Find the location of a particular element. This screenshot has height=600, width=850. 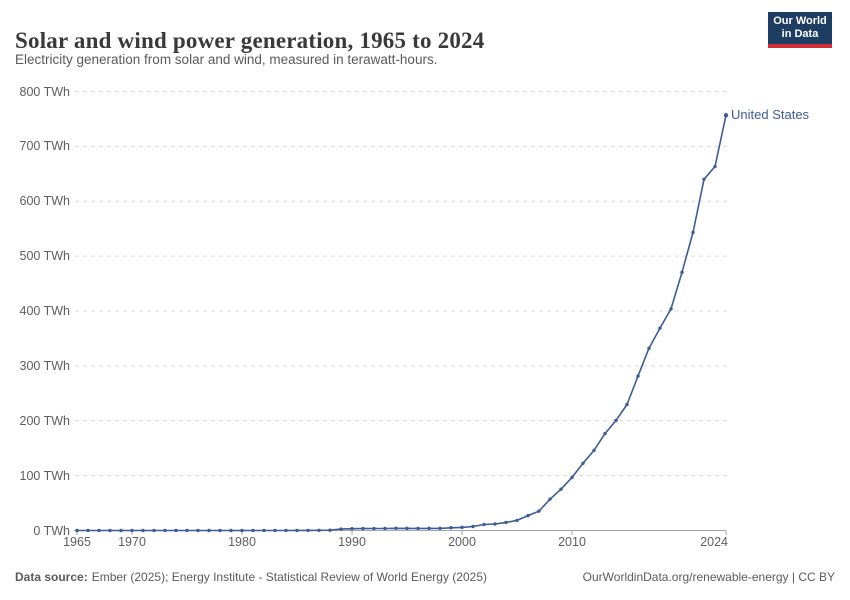

data-source-label: Data source: is located at coordinates (51, 577).